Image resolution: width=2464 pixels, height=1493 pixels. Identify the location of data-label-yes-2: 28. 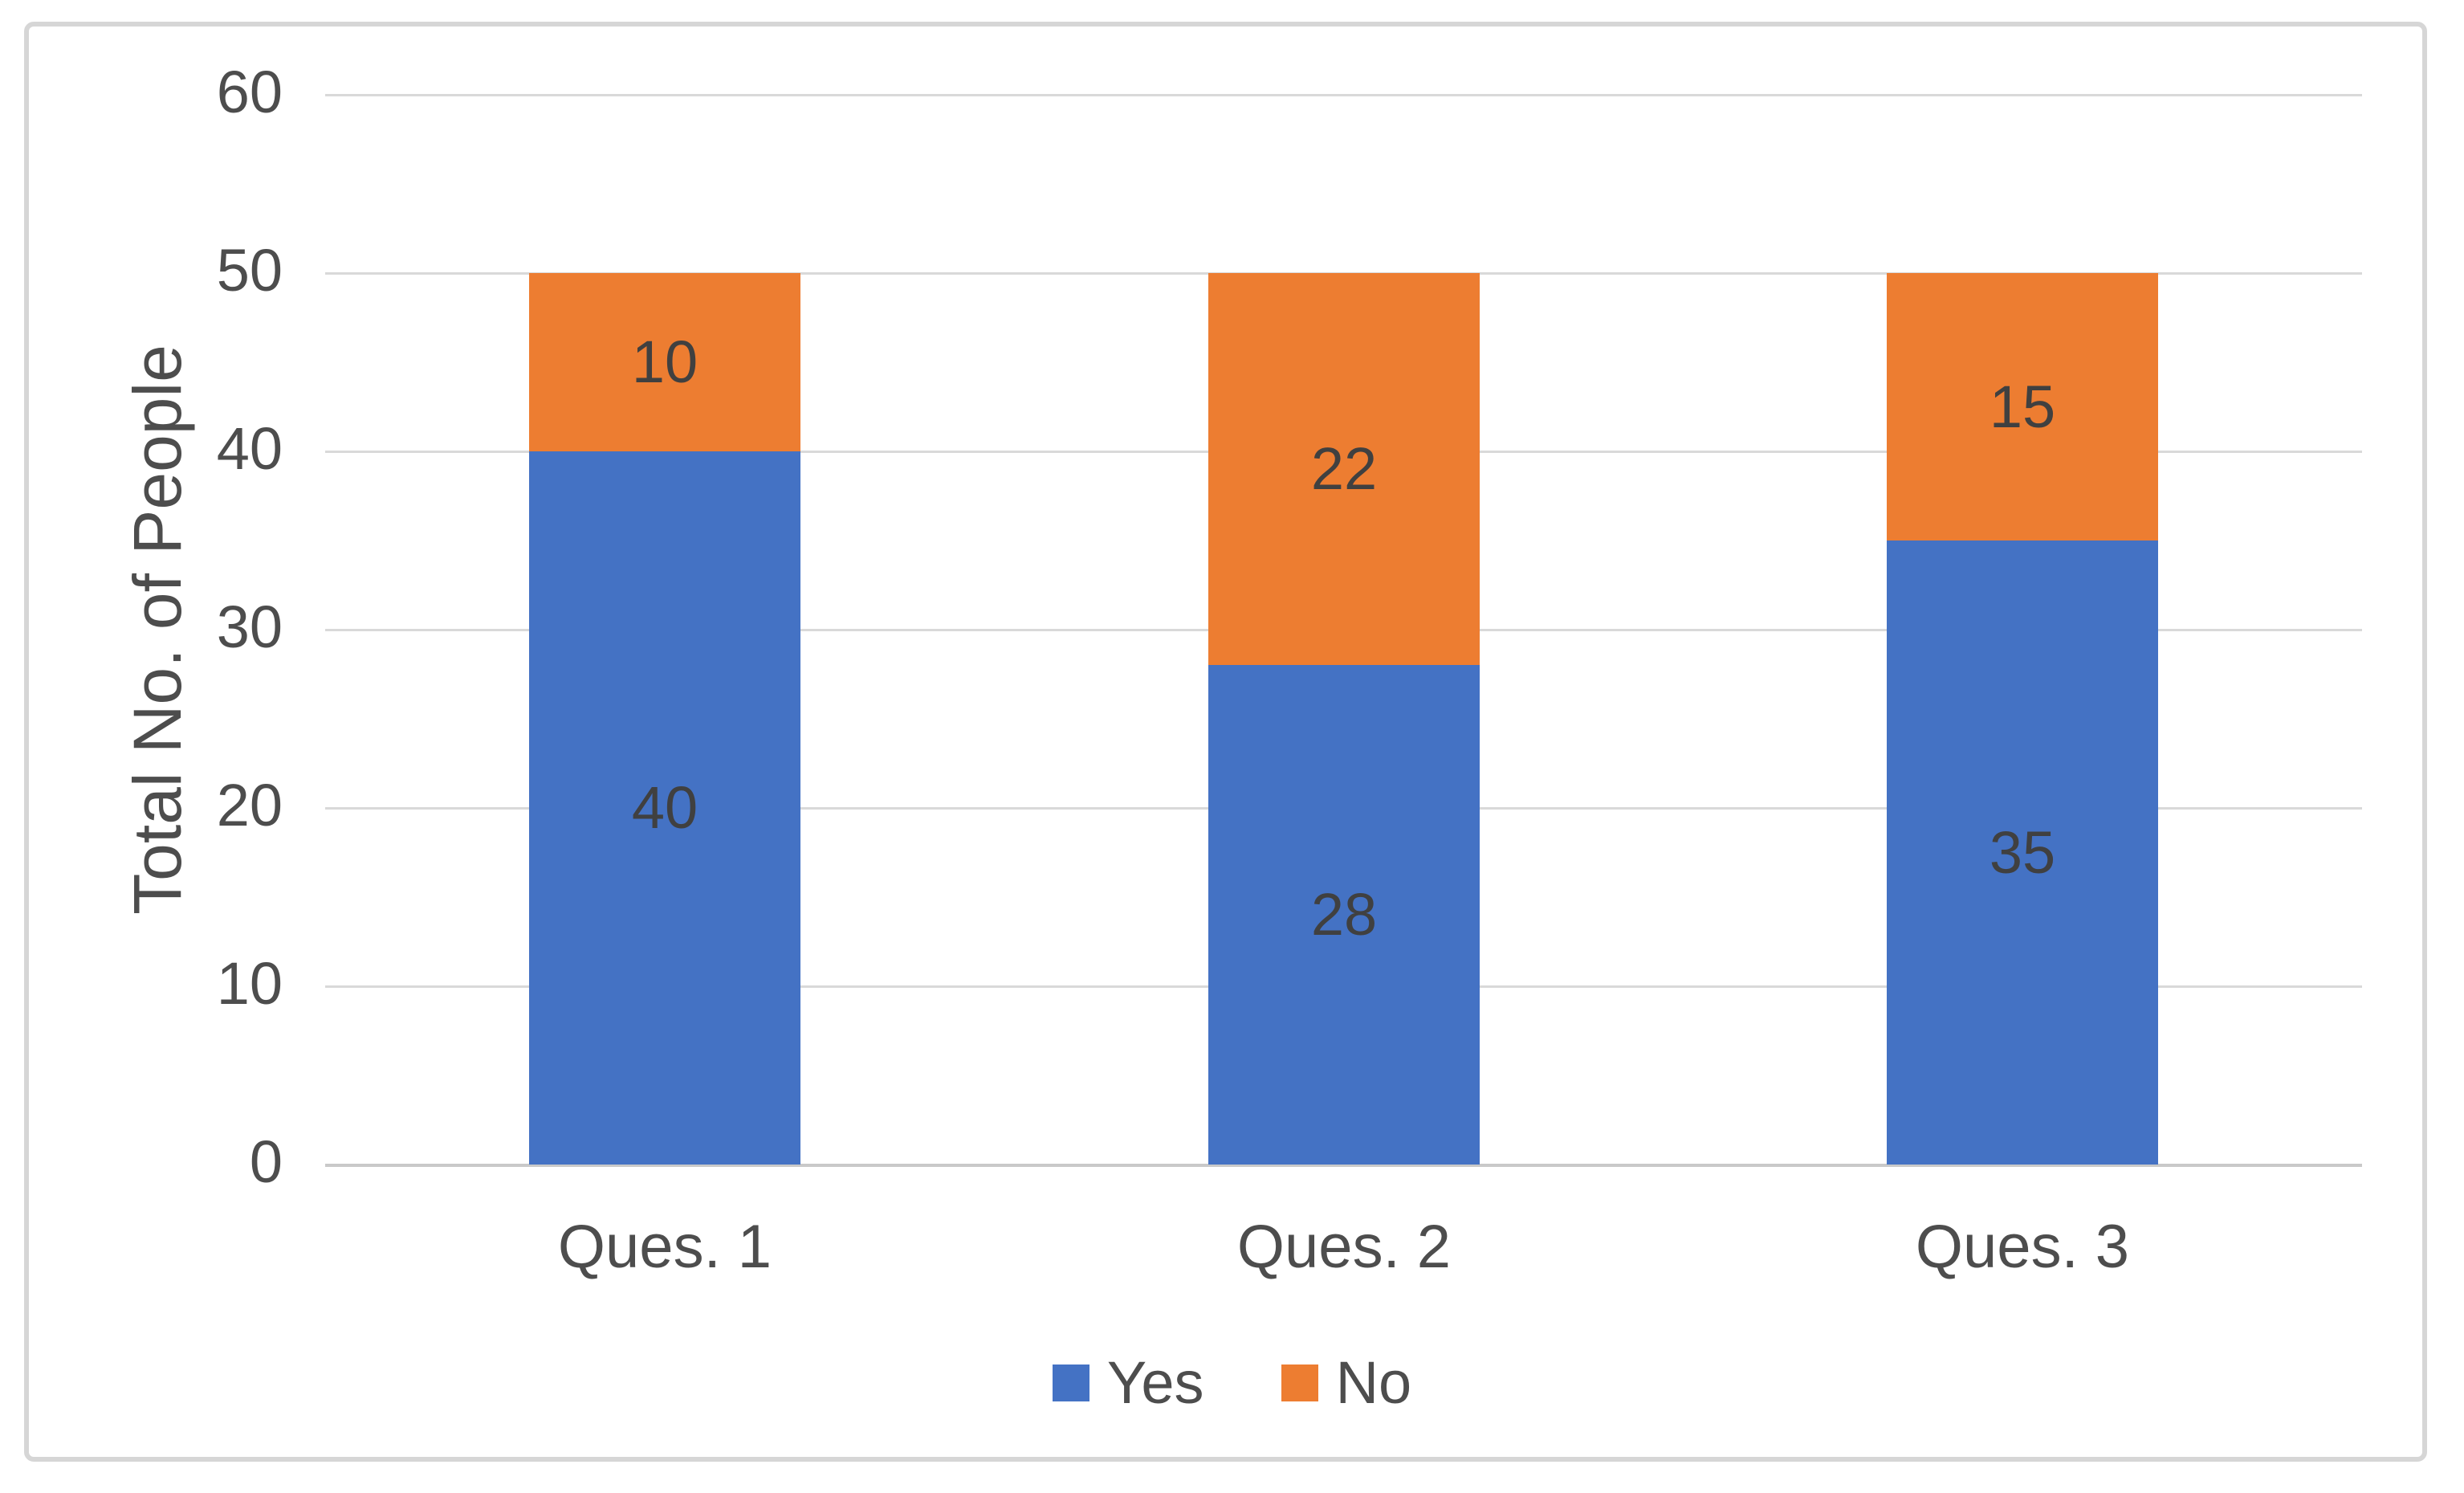
(1344, 914).